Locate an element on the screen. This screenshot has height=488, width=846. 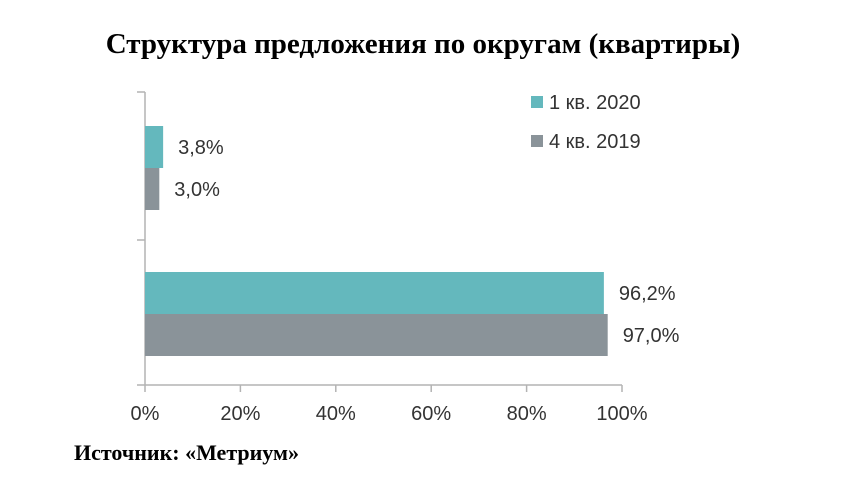
x-tick-label: 100% is located at coordinates (621, 414).